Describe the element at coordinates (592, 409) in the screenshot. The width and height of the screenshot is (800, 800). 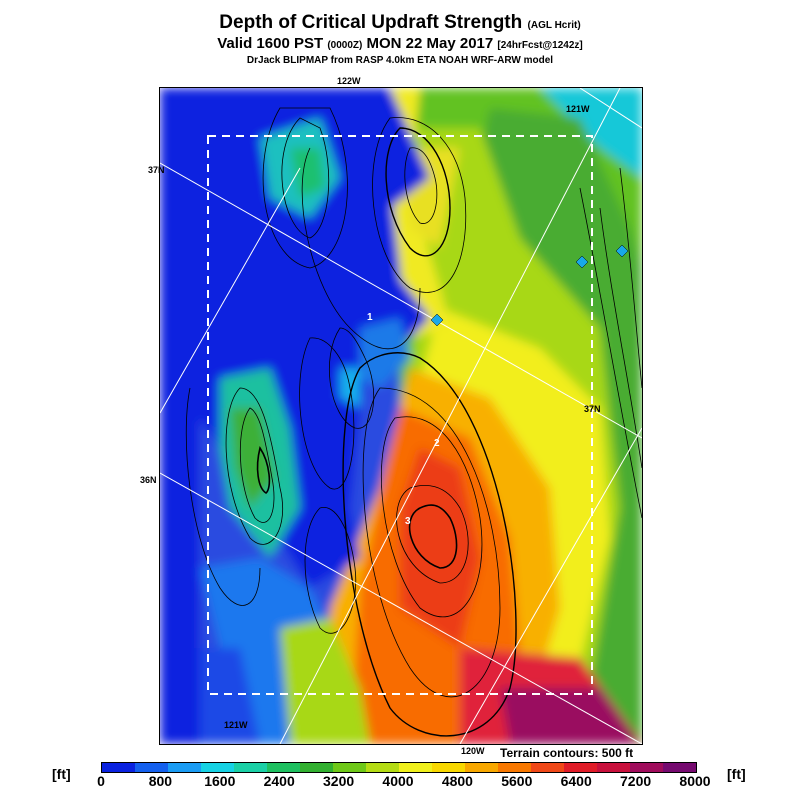
I see `lat-label-37n-east: 37N` at that location.